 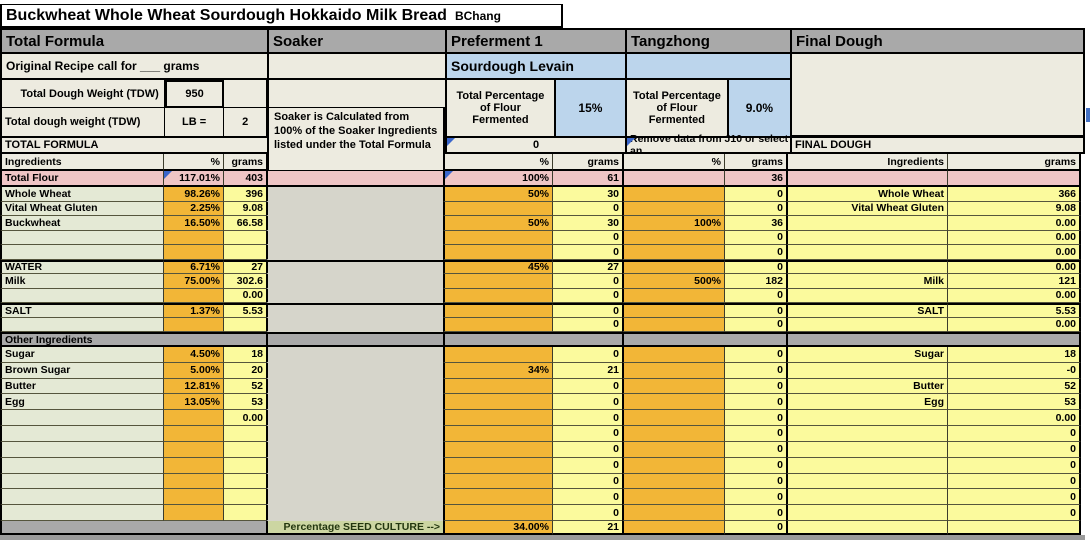 What do you see at coordinates (1014, 281) in the screenshot?
I see `cell-fd-grams: 121` at bounding box center [1014, 281].